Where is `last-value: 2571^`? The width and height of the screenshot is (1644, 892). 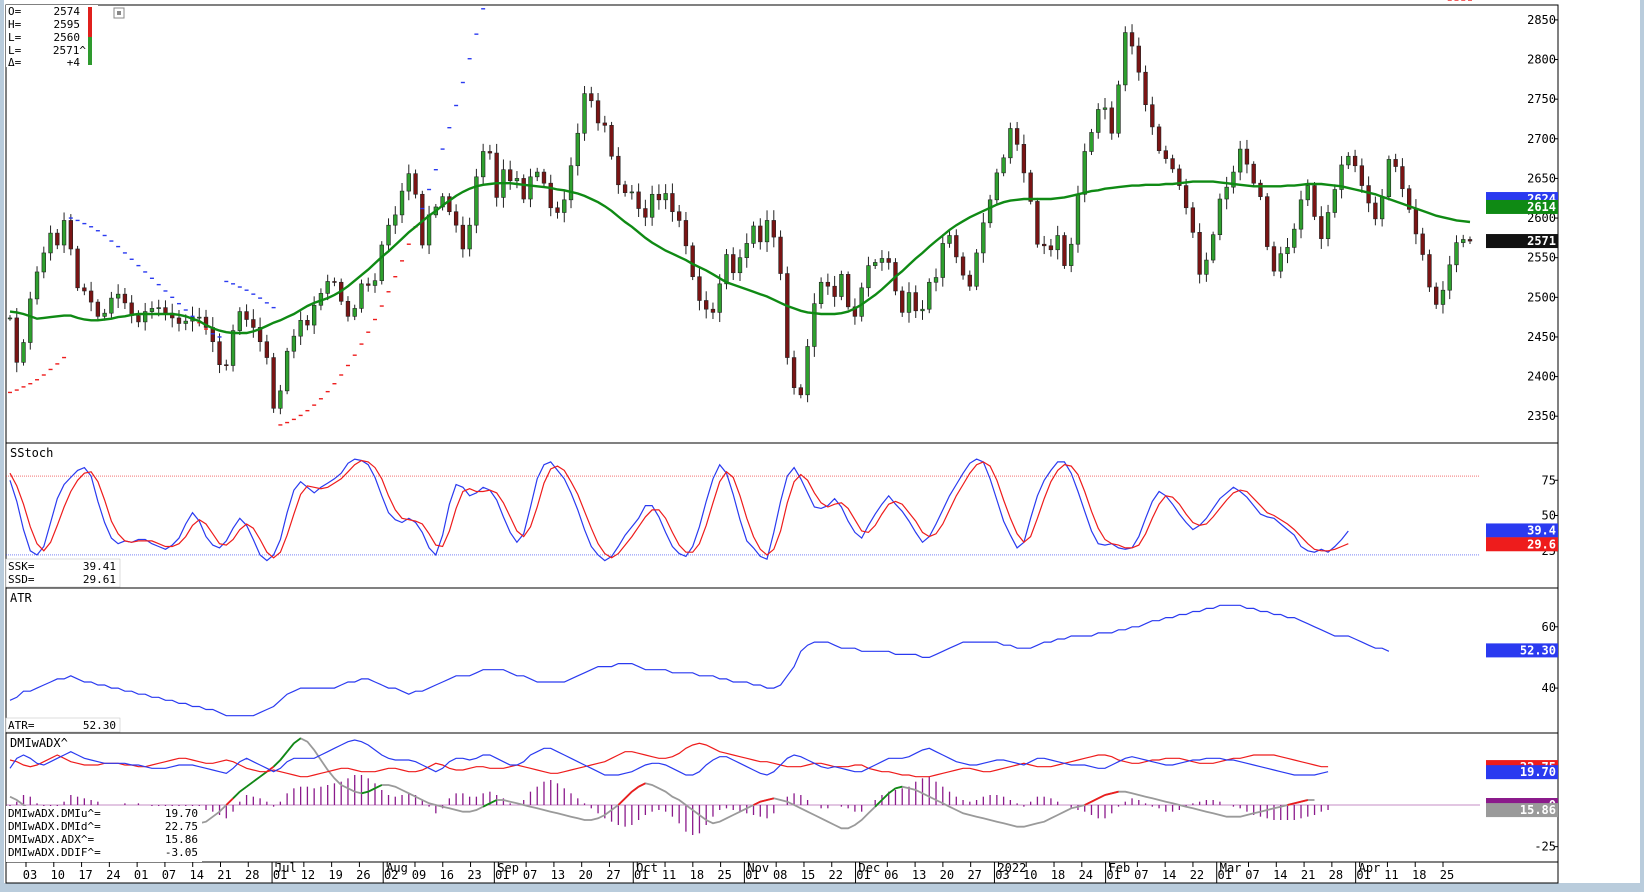 last-value: 2571^ is located at coordinates (69, 50).